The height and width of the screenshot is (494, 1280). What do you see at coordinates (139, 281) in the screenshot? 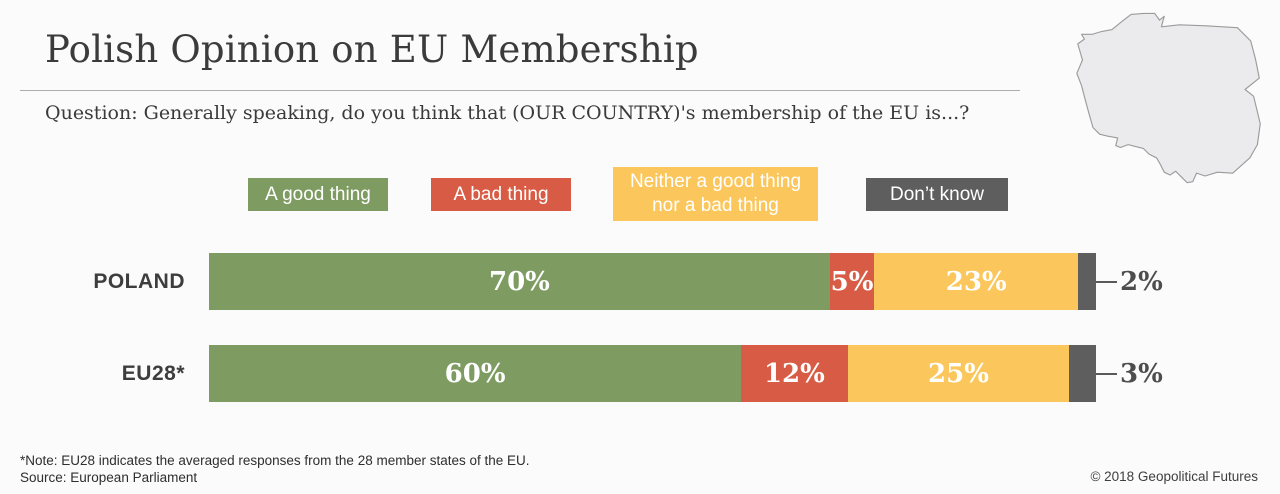
I see `row-label: POLAND` at bounding box center [139, 281].